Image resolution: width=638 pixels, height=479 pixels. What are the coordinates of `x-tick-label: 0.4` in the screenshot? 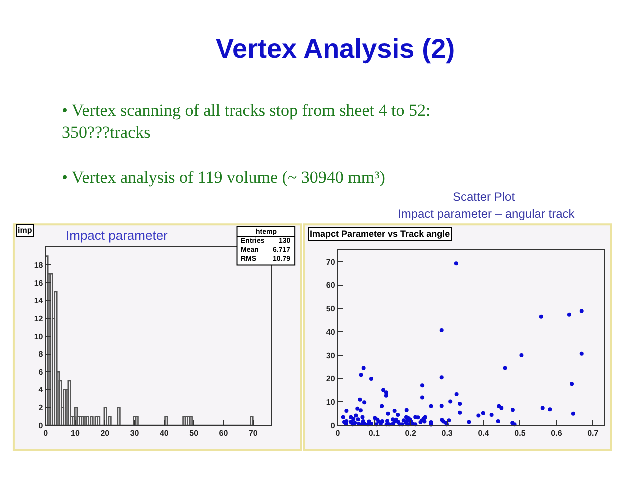 It's located at (484, 433).